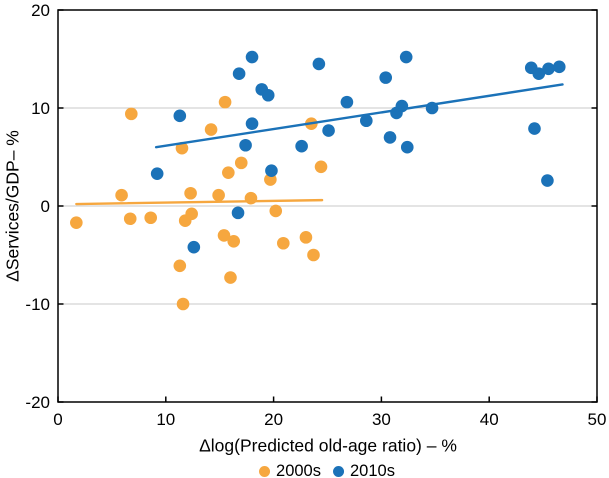 The height and width of the screenshot is (478, 609). I want to click on legend-label-2010s: 2010s, so click(372, 470).